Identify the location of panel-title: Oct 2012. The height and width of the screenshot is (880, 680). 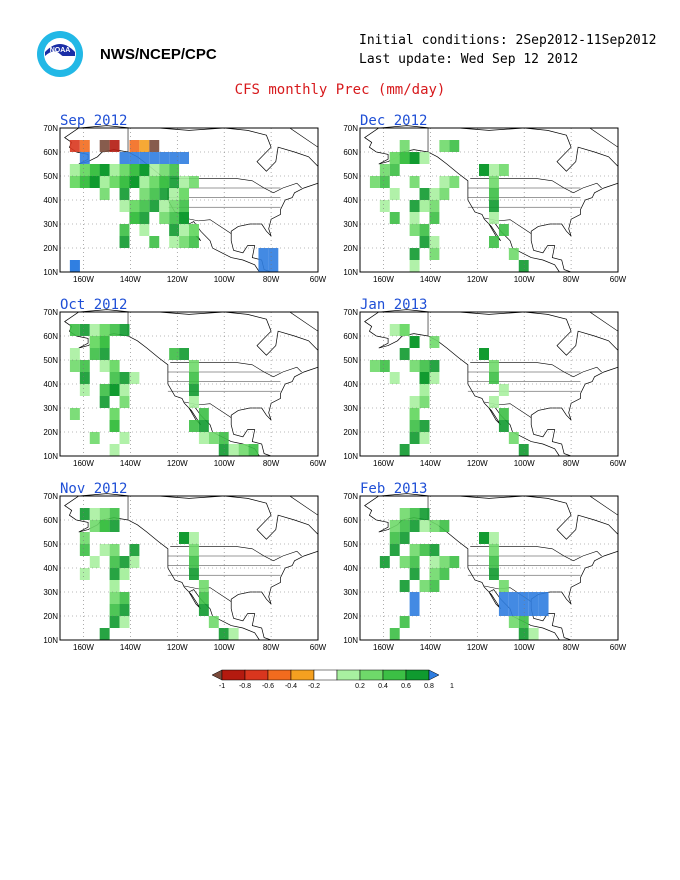
(94, 305).